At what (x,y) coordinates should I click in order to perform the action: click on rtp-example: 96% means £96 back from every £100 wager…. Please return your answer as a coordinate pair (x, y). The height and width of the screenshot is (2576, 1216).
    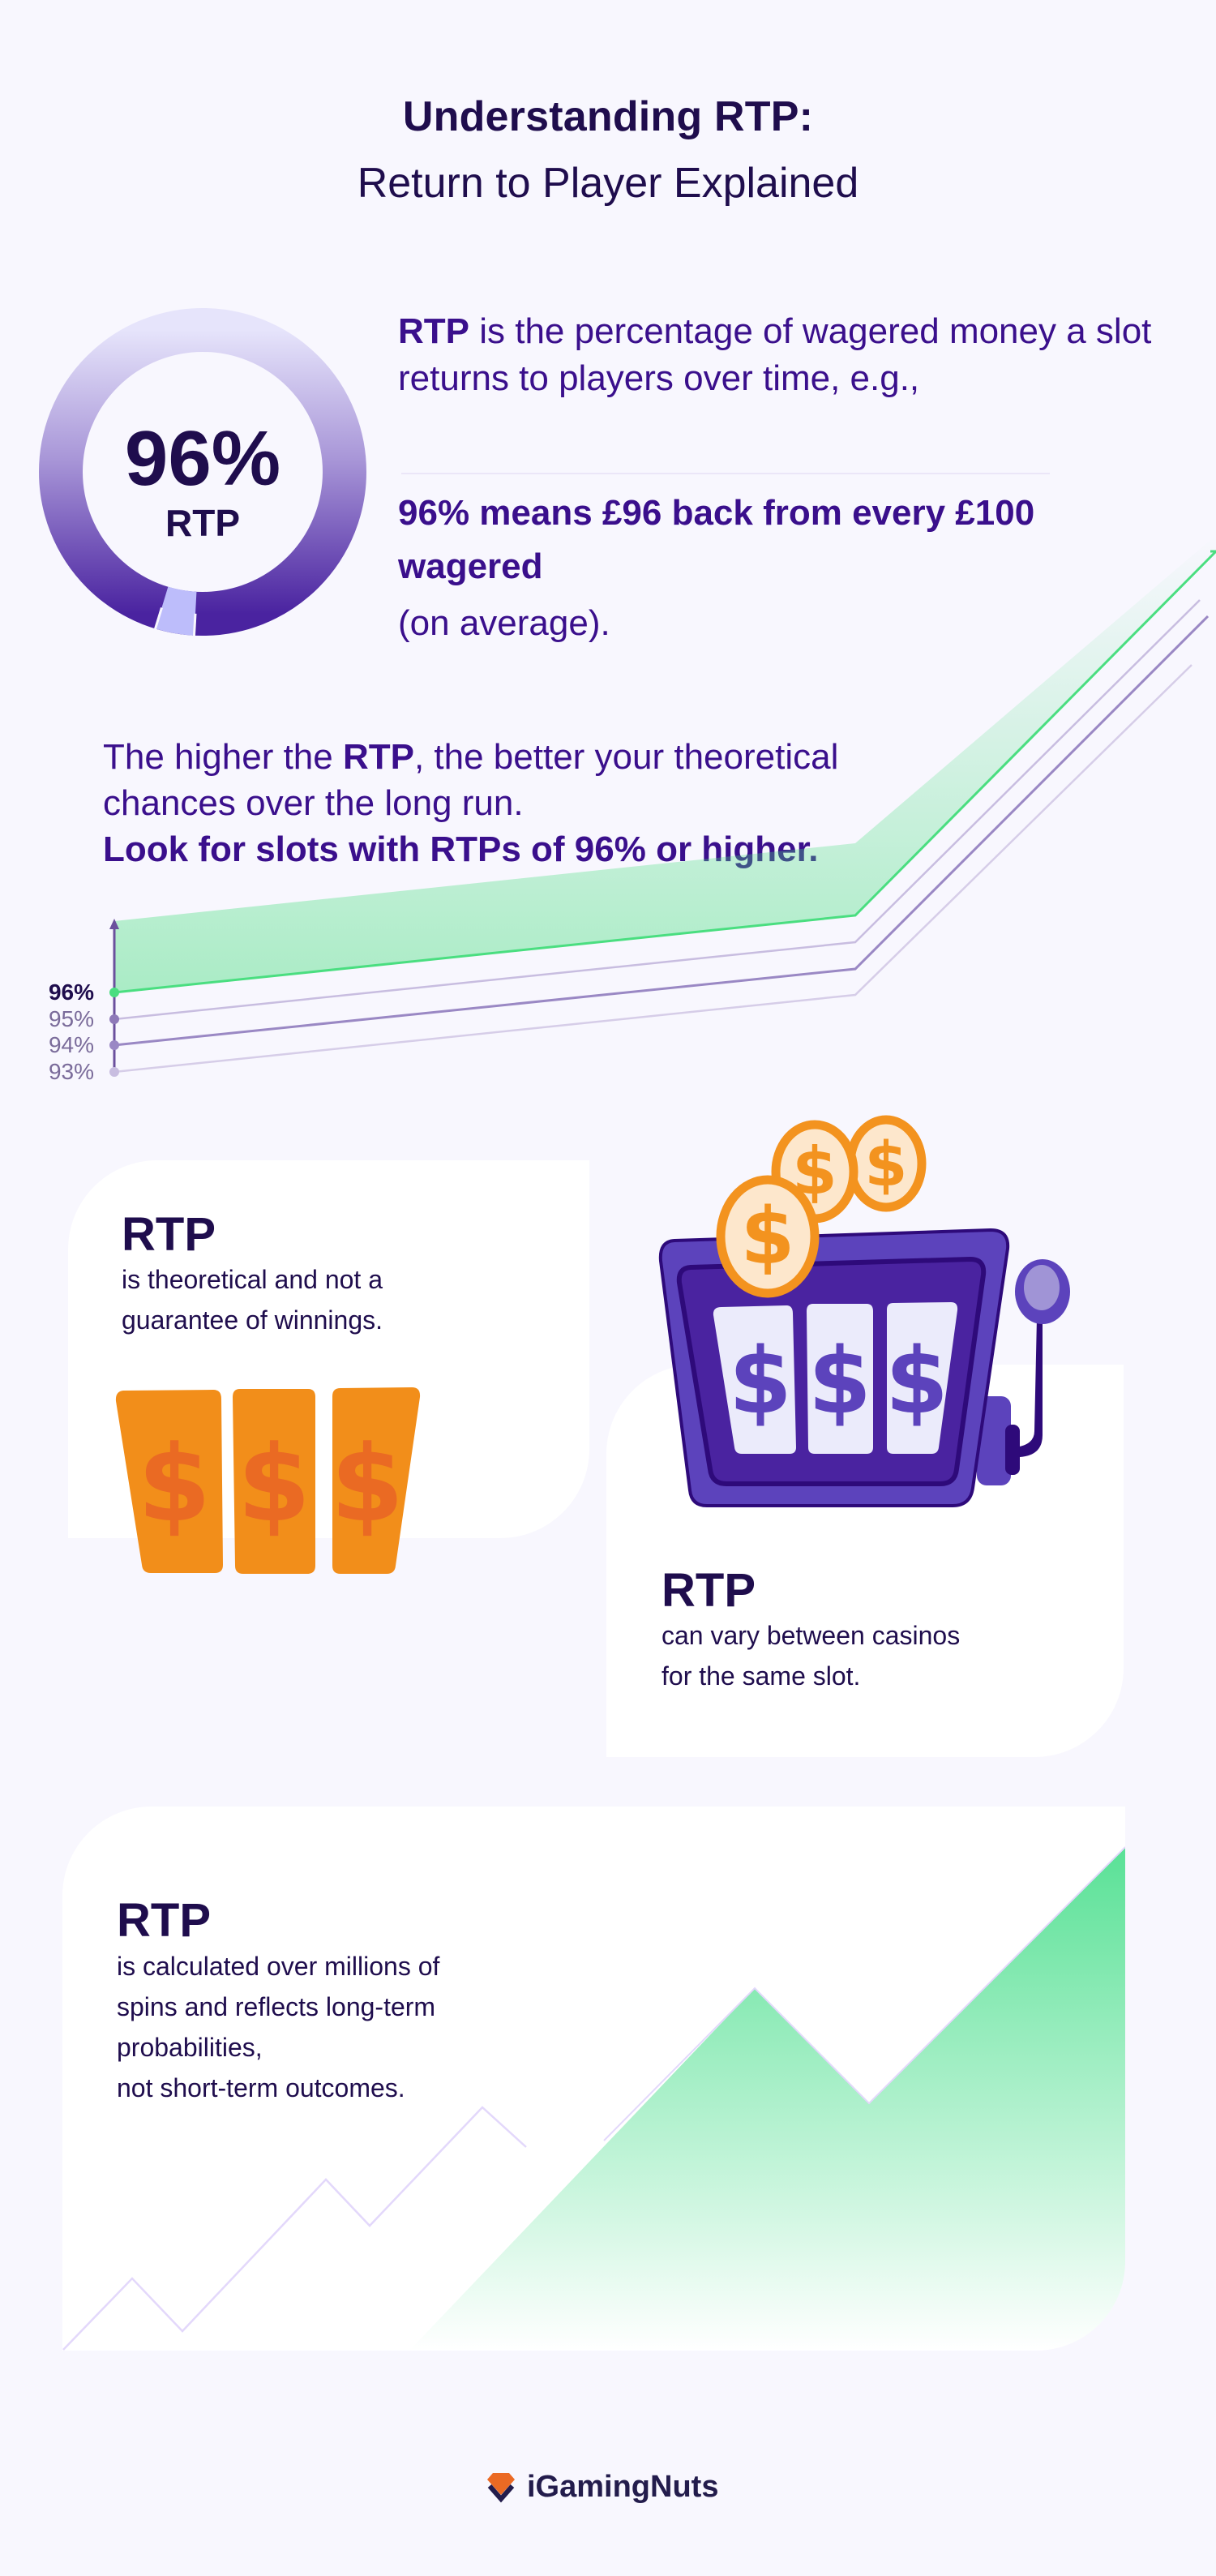
    Looking at the image, I should click on (716, 539).